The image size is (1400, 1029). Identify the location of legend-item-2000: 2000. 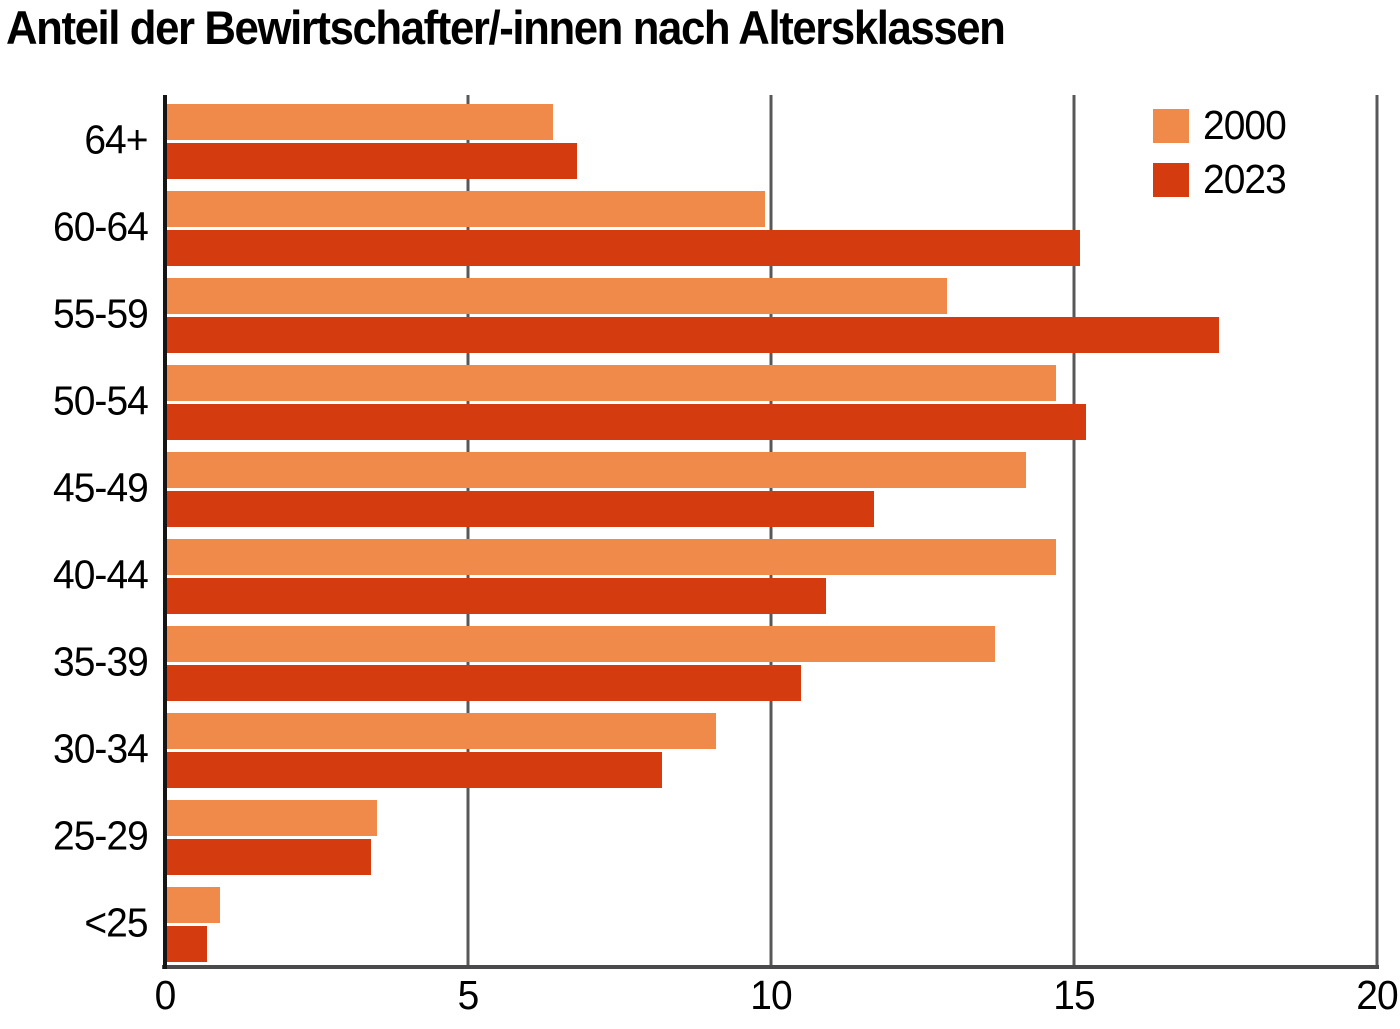
(1221, 125).